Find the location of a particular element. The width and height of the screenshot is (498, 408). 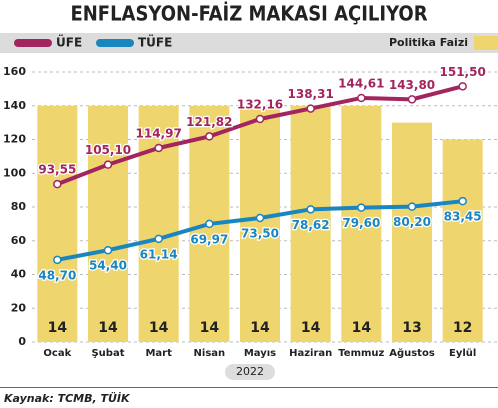

x-tick-label: Temmuz is located at coordinates (361, 353).